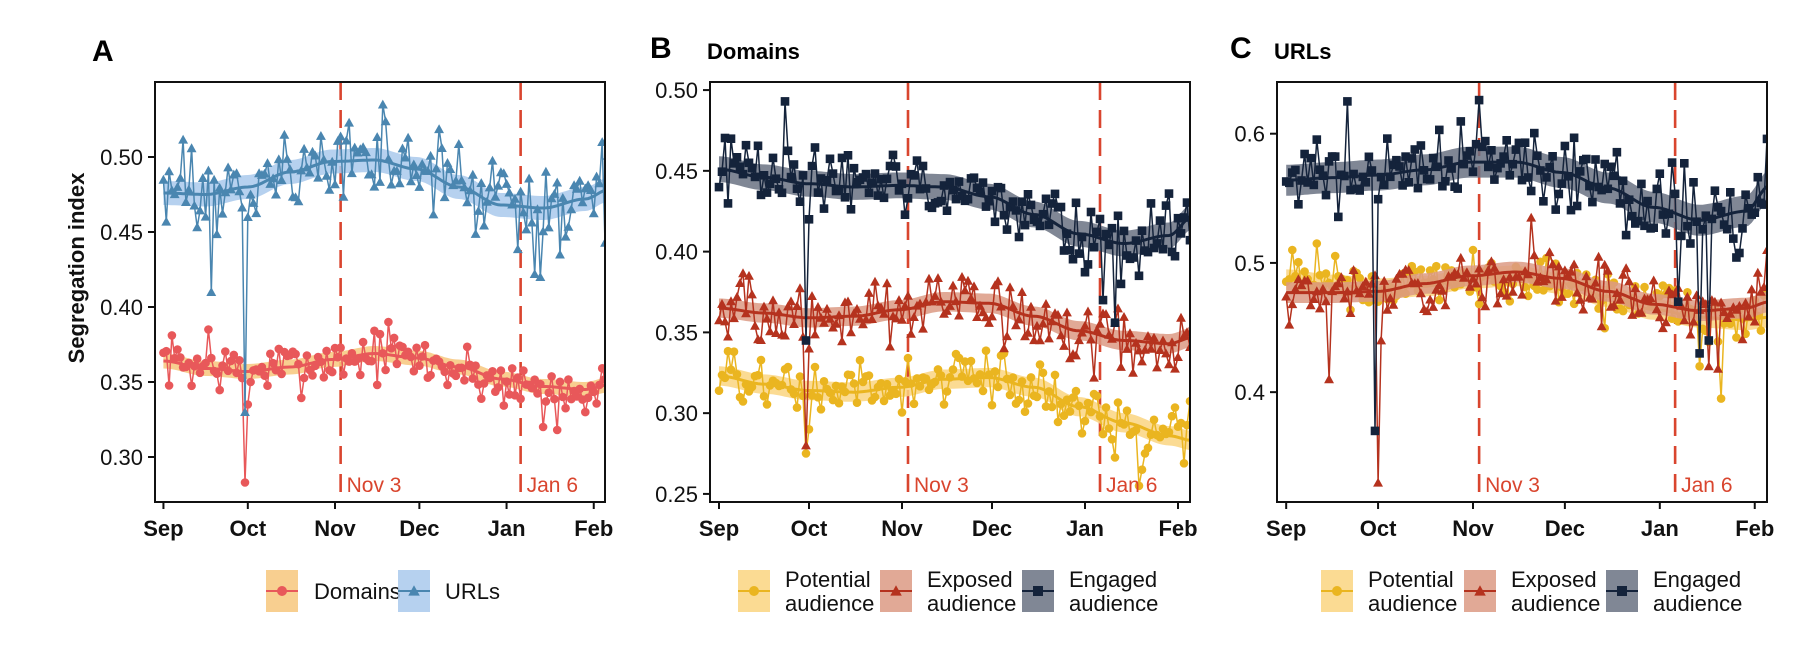 The height and width of the screenshot is (655, 1797). I want to click on y-tick-label: 0.35, so click(676, 332).